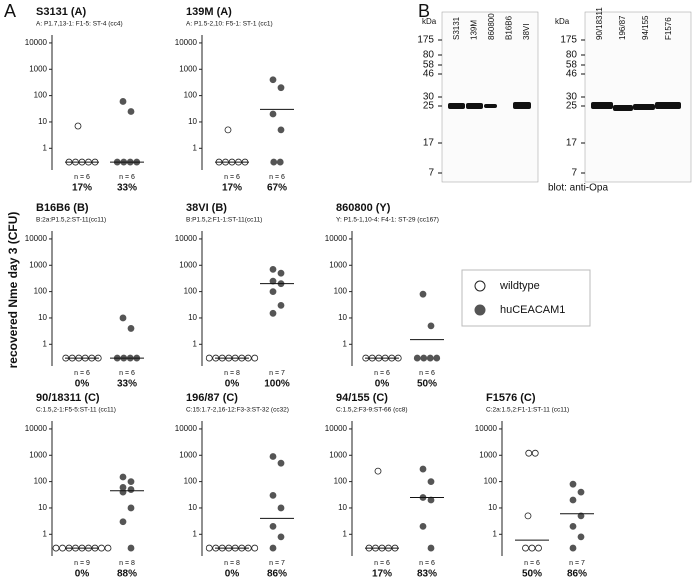 The height and width of the screenshot is (581, 696). Describe the element at coordinates (229, 24) in the screenshot. I see `chart-subtitle: A: P1.5-2,10: F5-1: ST-1 (cc1)` at that location.